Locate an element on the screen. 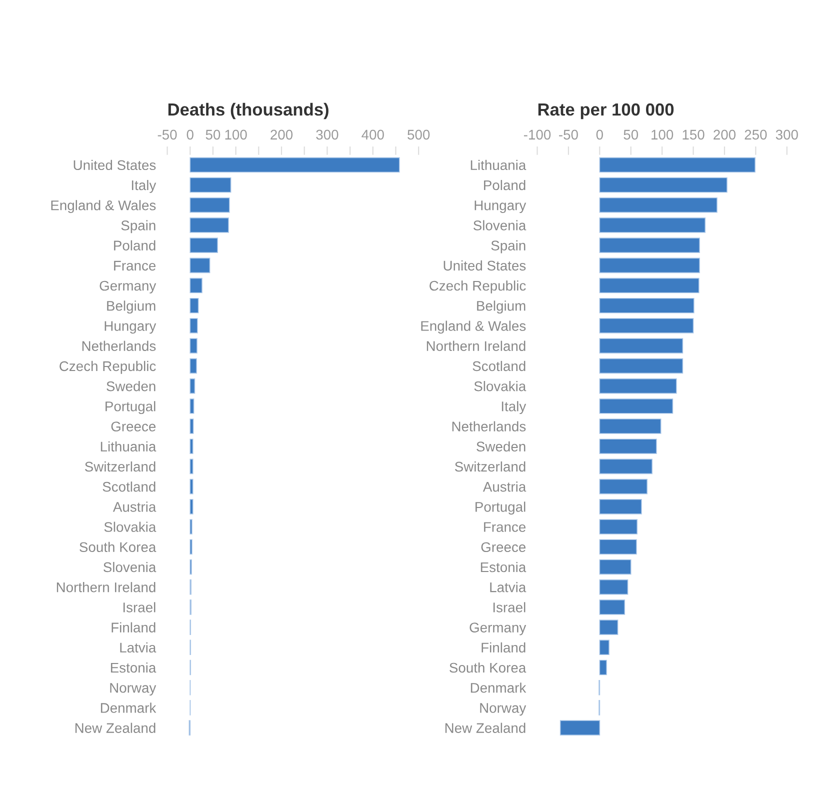 This screenshot has height=790, width=824. x-tick-label: 200 is located at coordinates (281, 135).